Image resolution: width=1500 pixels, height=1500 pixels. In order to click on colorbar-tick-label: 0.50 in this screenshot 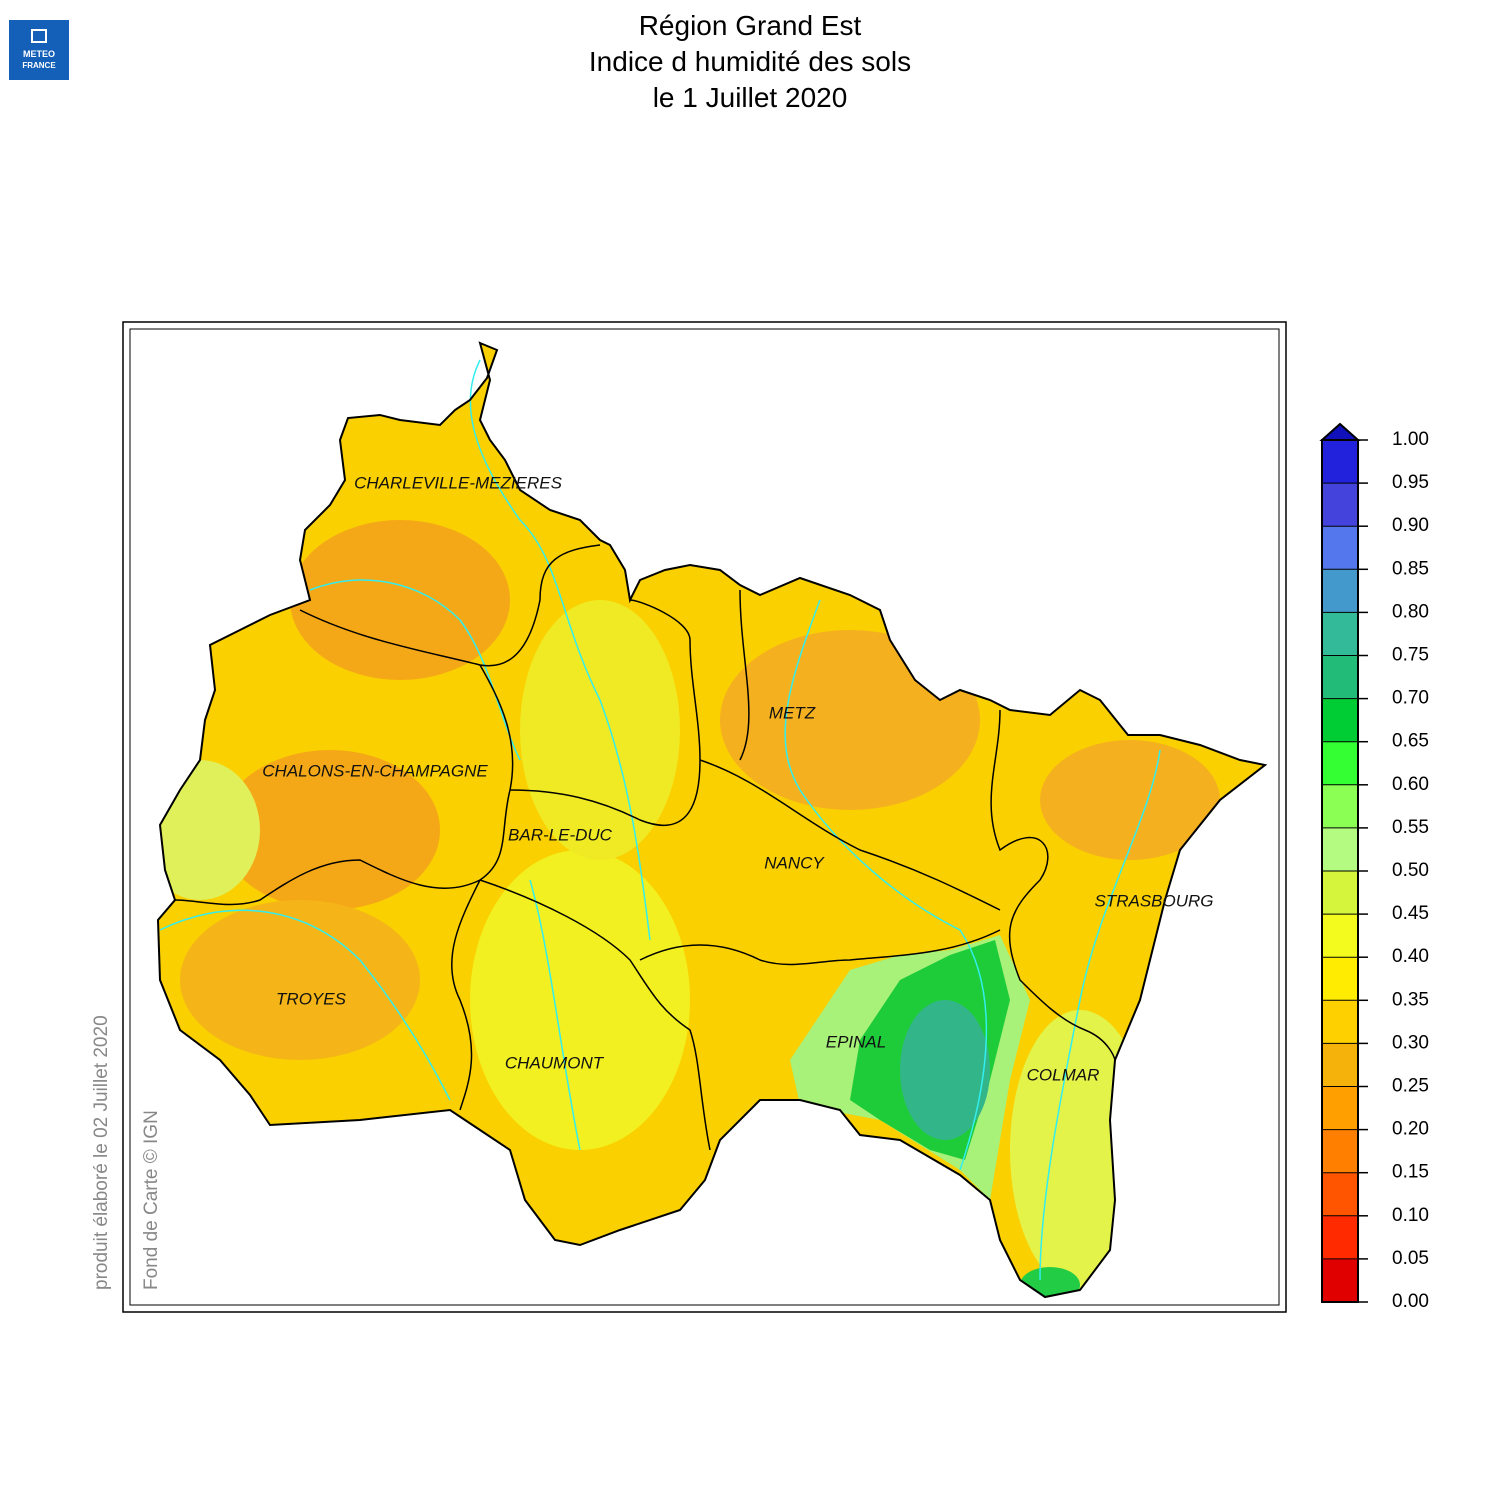, I will do `click(1410, 870)`.